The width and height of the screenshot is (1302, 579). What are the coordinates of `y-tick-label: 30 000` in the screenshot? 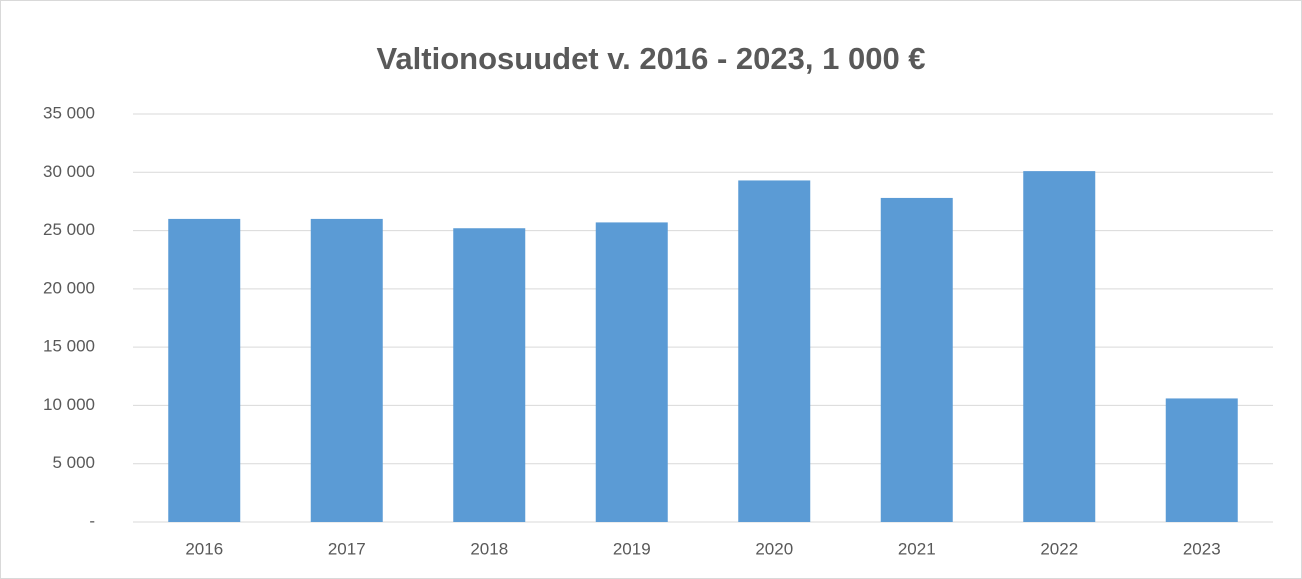 It's located at (69, 171).